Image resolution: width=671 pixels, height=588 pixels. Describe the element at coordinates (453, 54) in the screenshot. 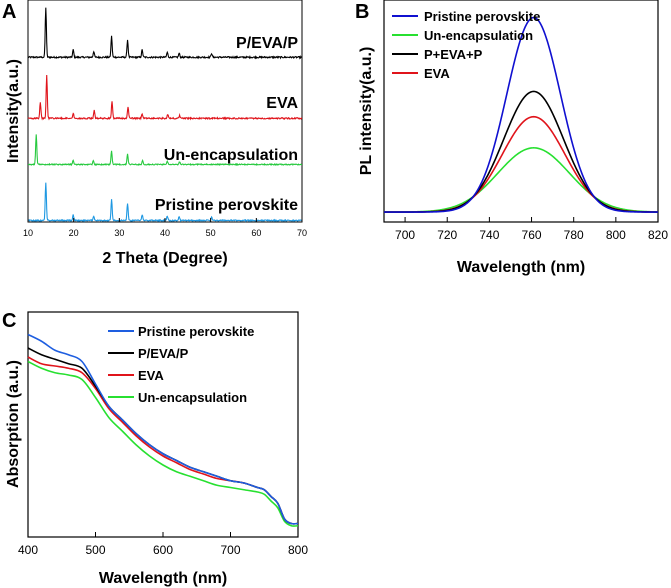

I see `panel-b-legend-p-eva-p: P+EVA+P` at that location.